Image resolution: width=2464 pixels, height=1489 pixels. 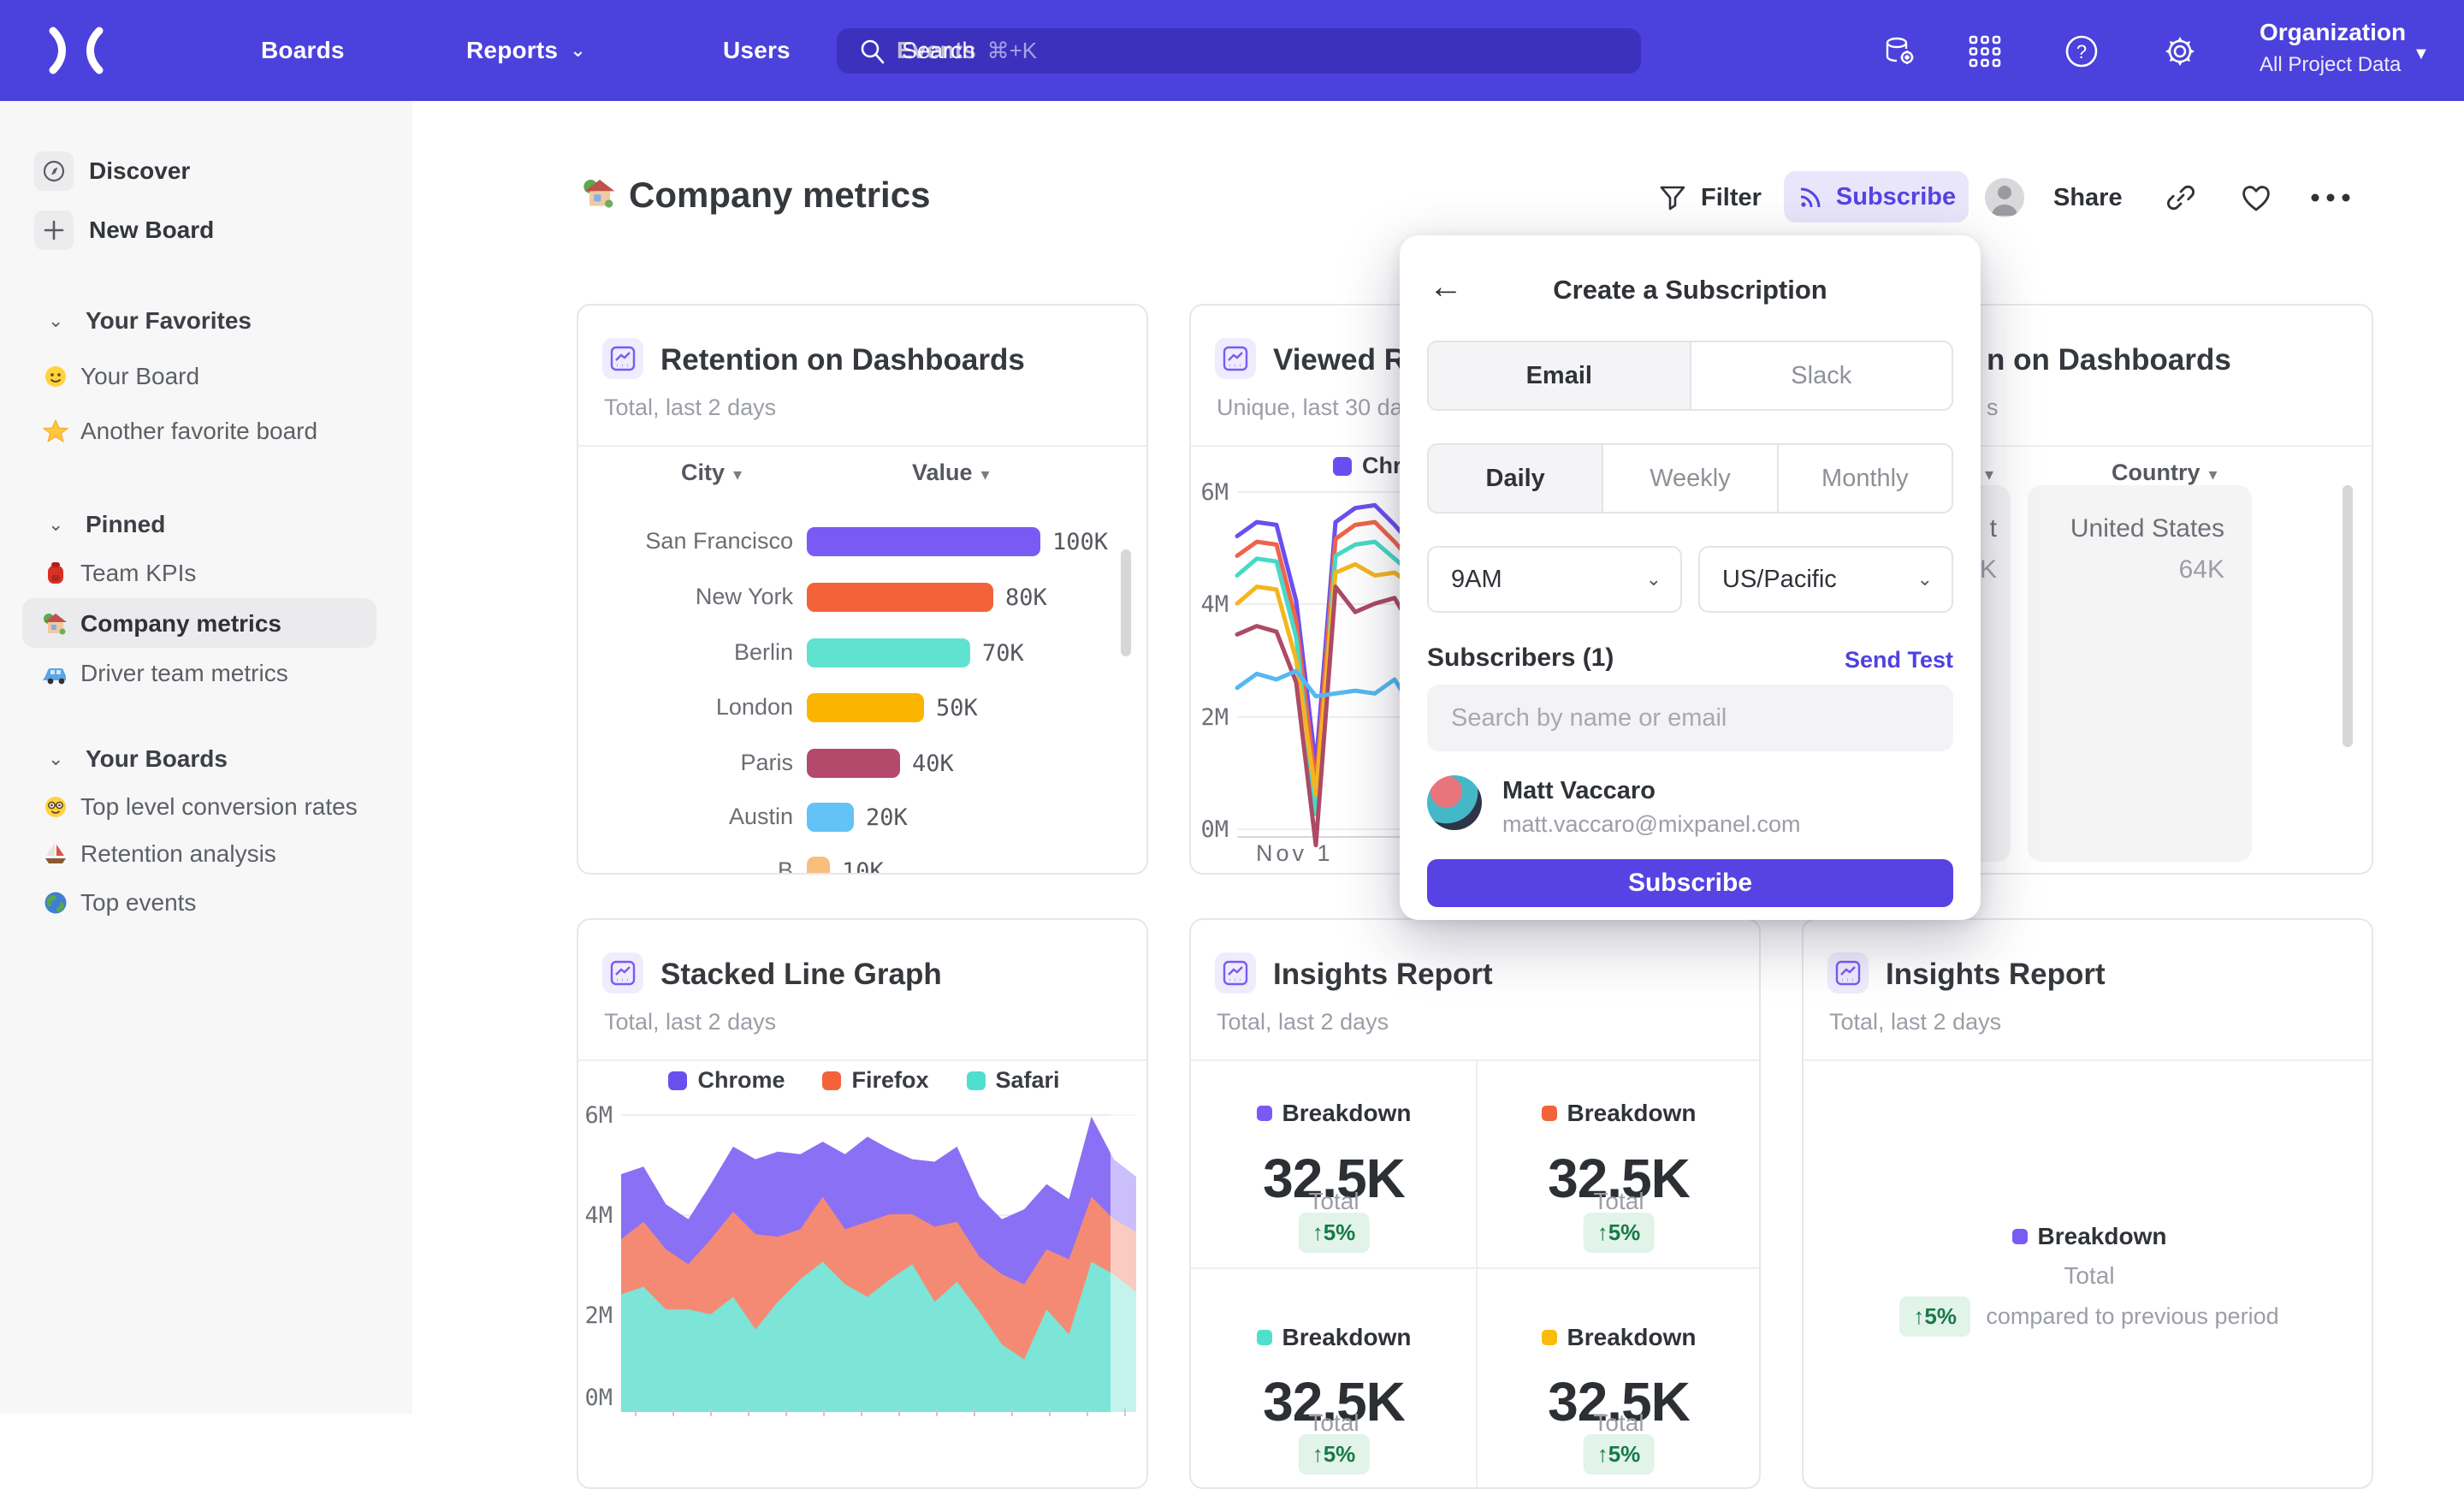 I want to click on more-options-button, so click(x=2330, y=198).